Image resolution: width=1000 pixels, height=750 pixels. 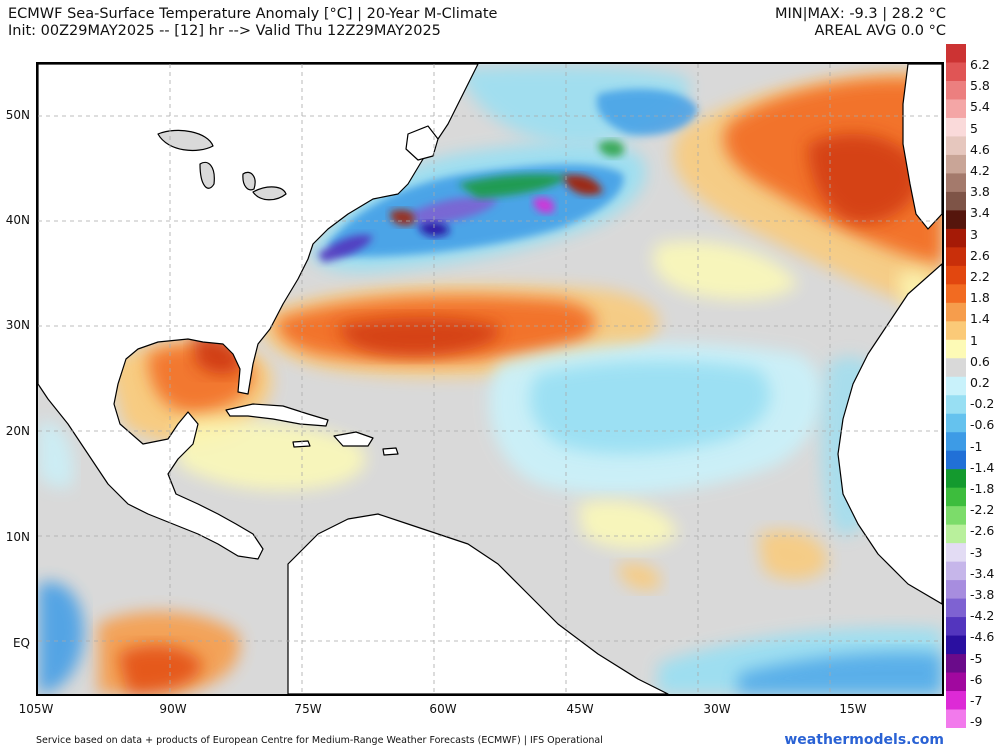 I want to click on color-scale-label: 1.8, so click(x=980, y=298).